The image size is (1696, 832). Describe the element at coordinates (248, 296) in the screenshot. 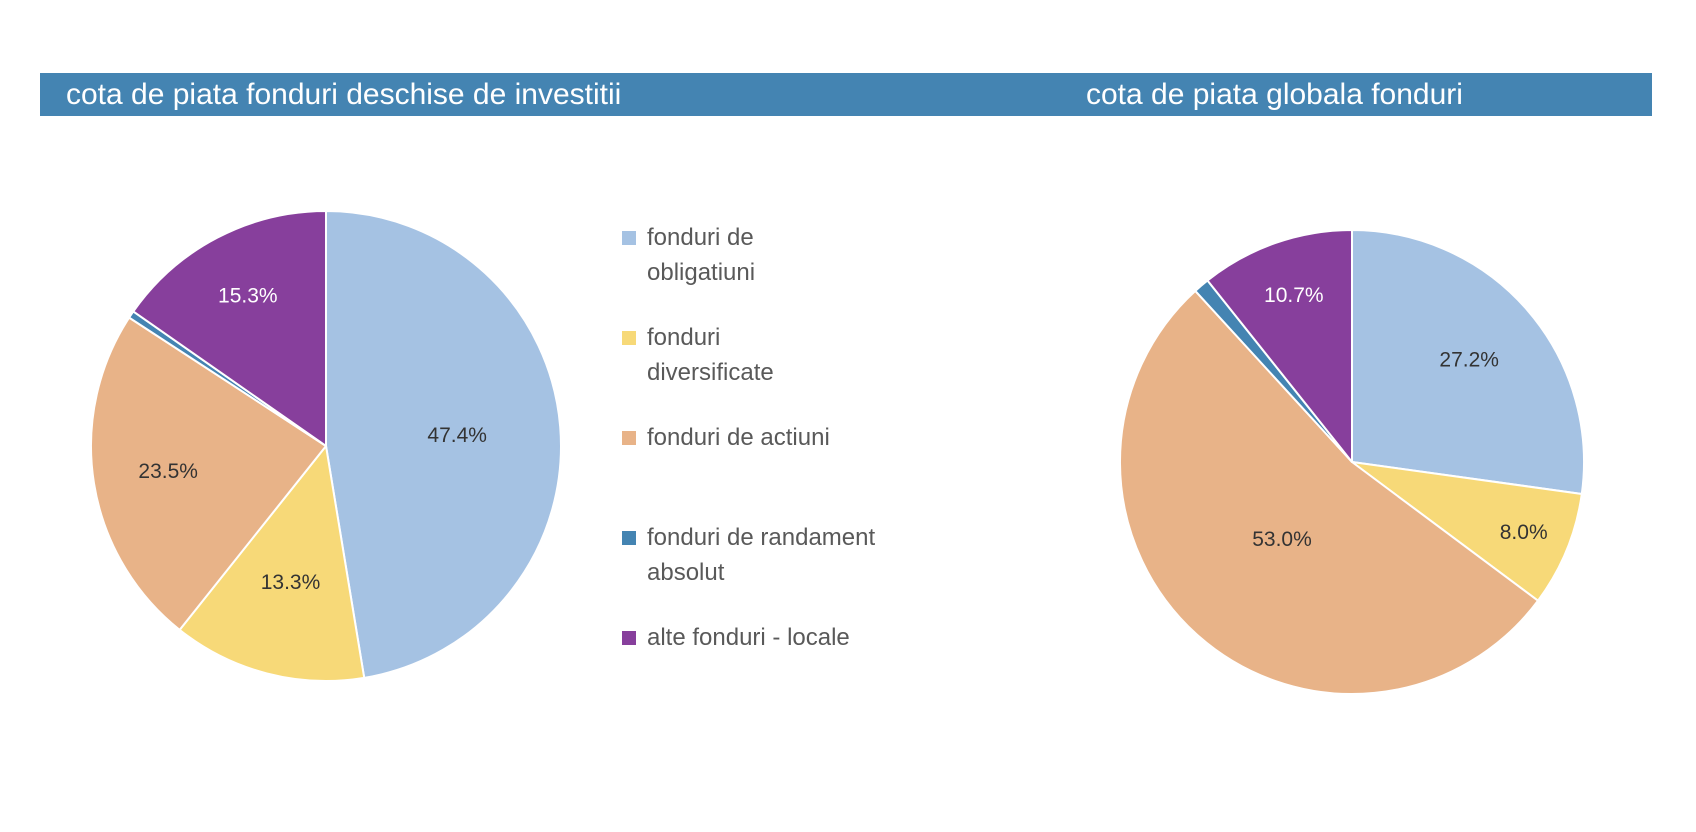

I see `data-label-alte-fonduri-locale: 15.3%` at that location.